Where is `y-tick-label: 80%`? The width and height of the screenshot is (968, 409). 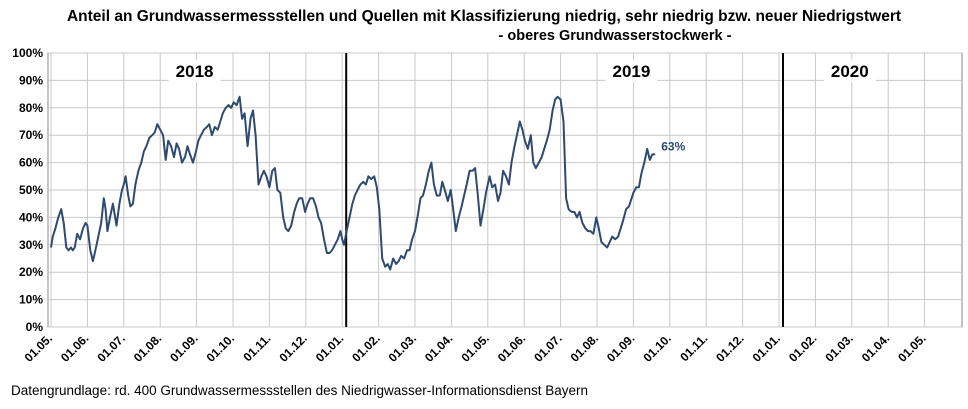 y-tick-label: 80% is located at coordinates (31, 108).